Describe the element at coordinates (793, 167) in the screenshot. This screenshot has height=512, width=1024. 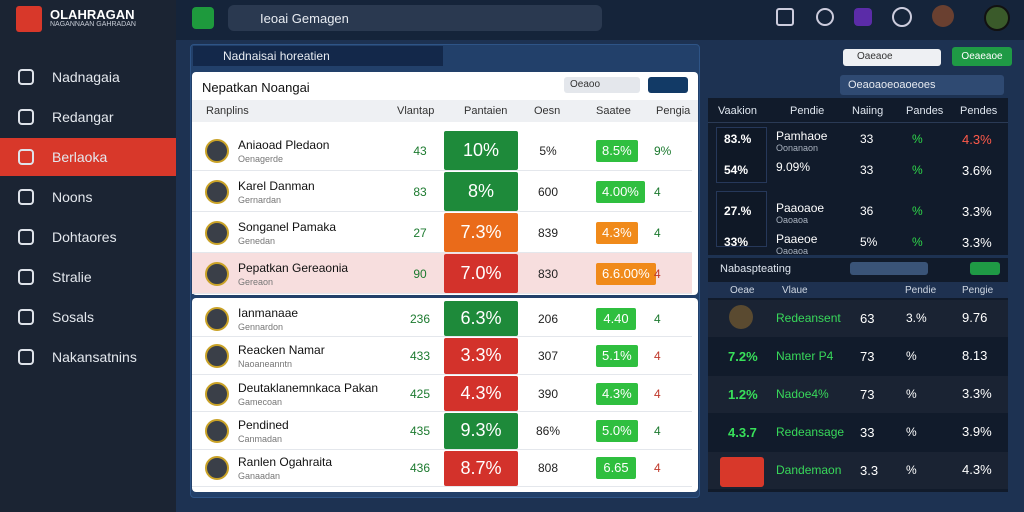
I see `name: 9.09%` at that location.